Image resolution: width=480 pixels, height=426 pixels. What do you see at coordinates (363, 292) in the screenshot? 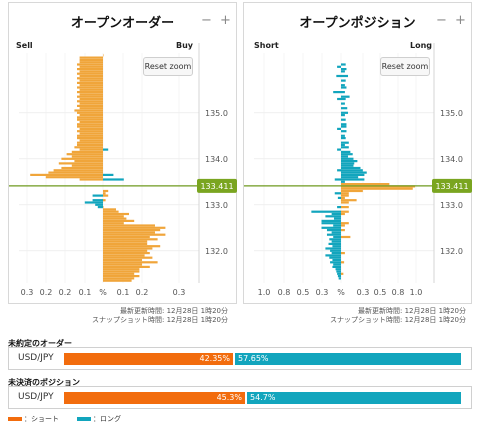
I see `x-tick-label: 0.3` at bounding box center [363, 292].